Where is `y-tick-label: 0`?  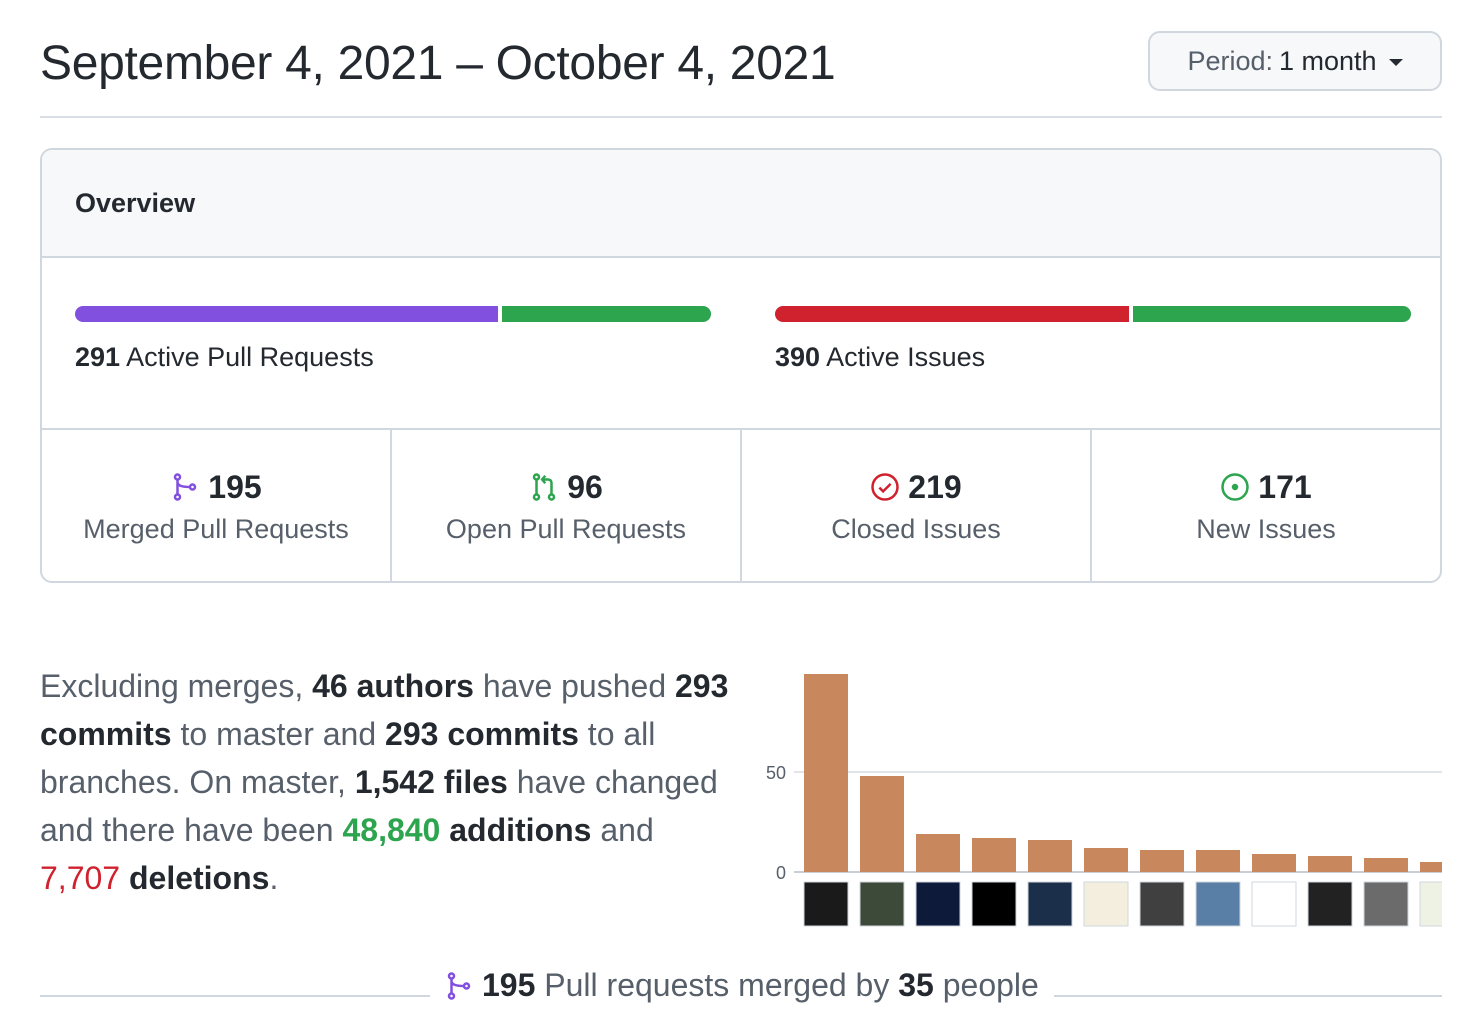
y-tick-label: 0 is located at coordinates (781, 873).